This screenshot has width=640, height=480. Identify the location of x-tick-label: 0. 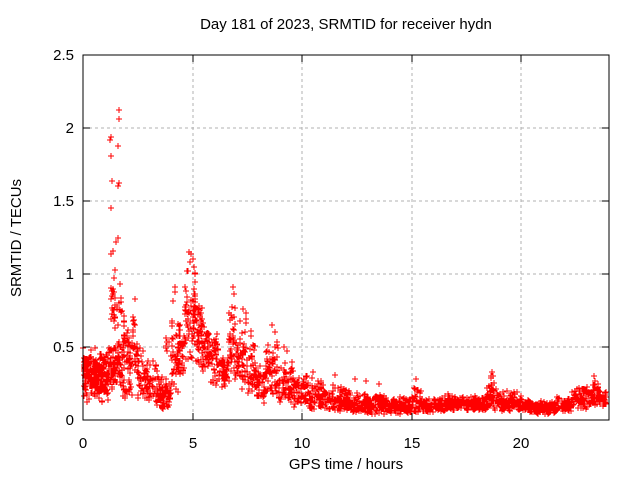
(83, 443).